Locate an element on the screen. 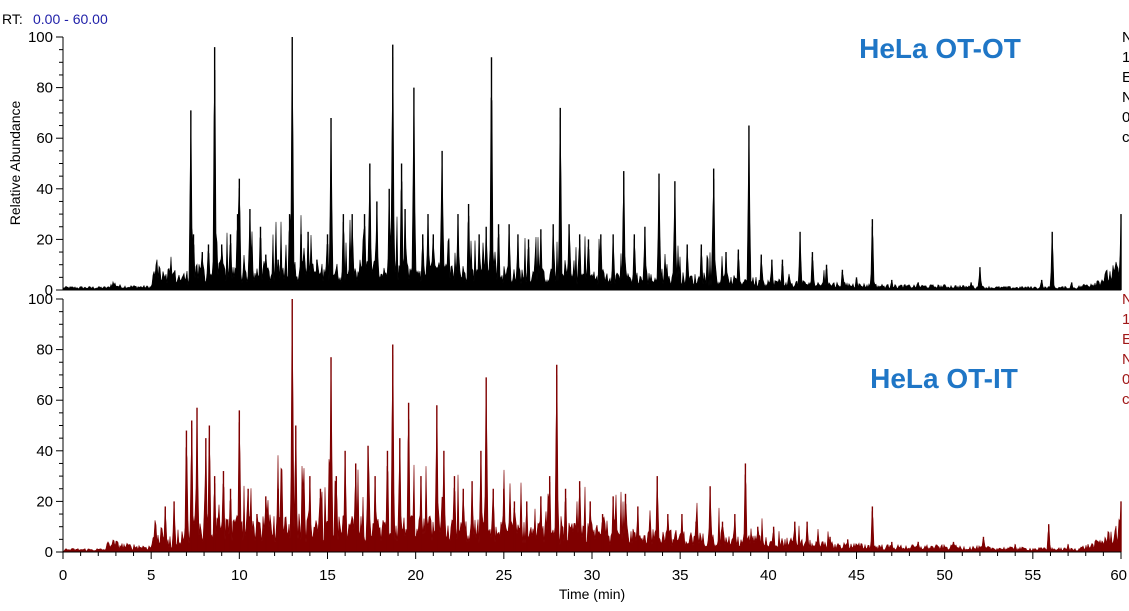 This screenshot has width=1129, height=611. y-axis-top: 0 20 40 60 80 100 is located at coordinates (45, 164).